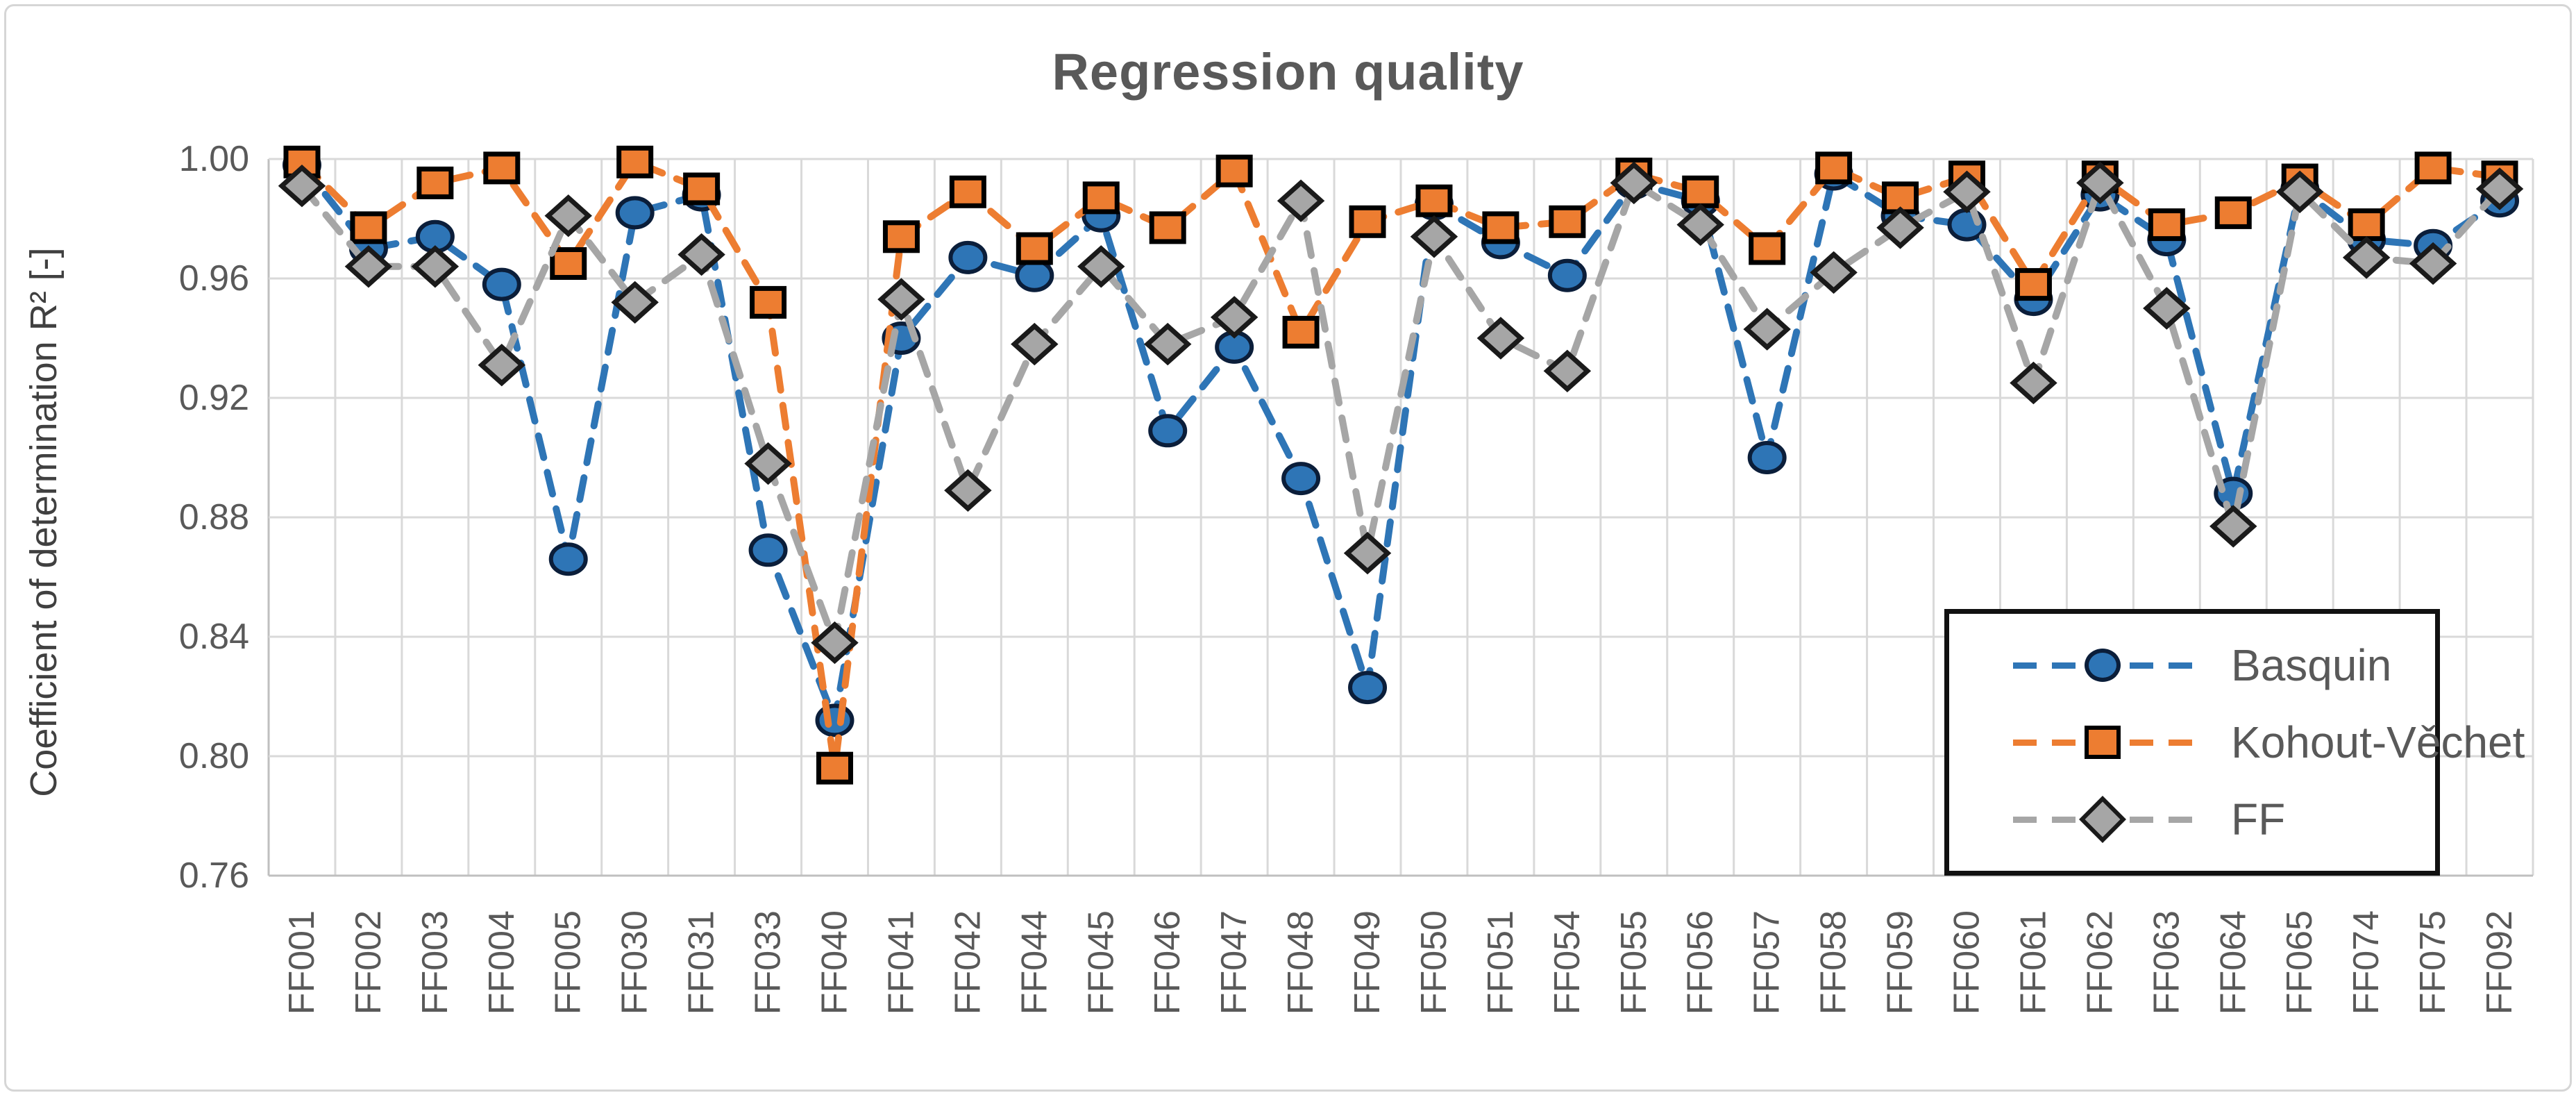 The height and width of the screenshot is (1102, 2576). I want to click on legend-item-basquin: Basquin, so click(2224, 665).